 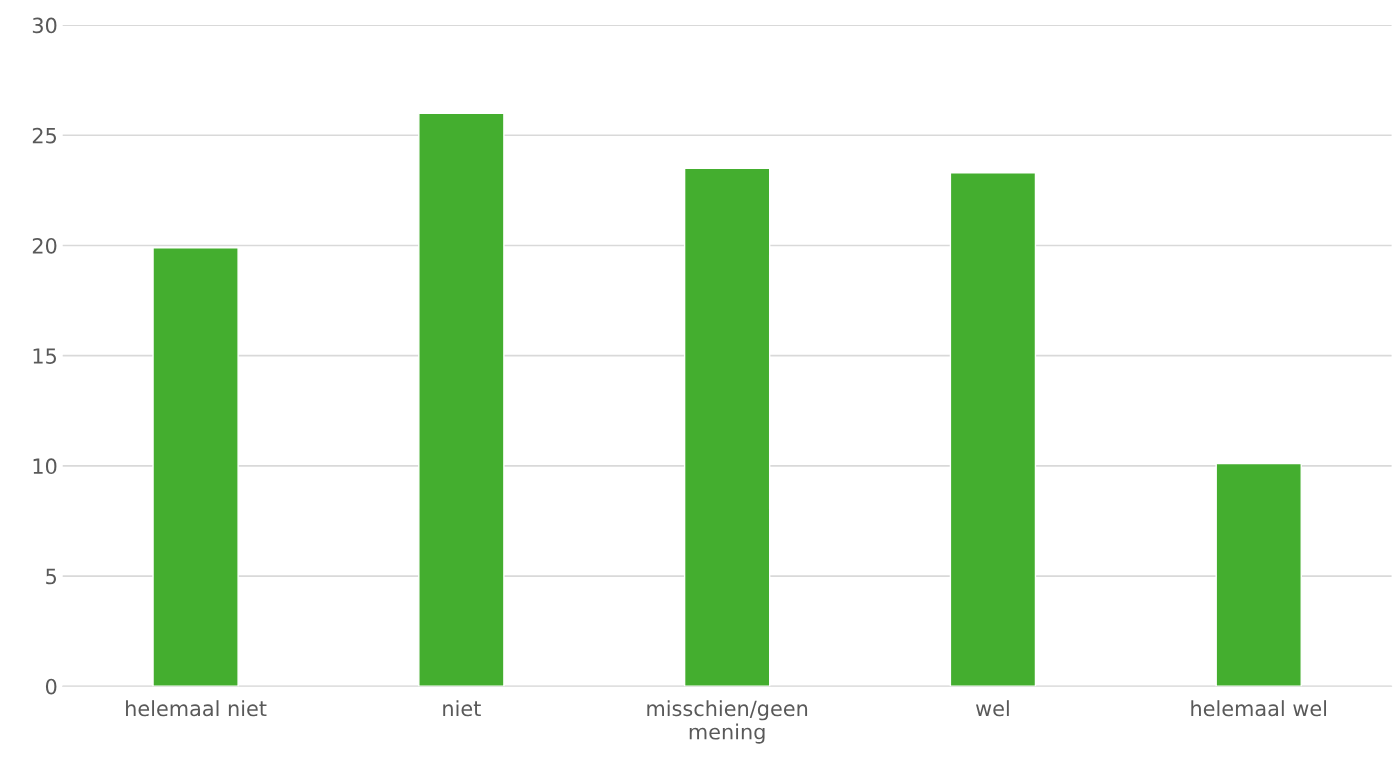 What do you see at coordinates (196, 708) in the screenshot?
I see `x-tick-label: helemaal niet` at bounding box center [196, 708].